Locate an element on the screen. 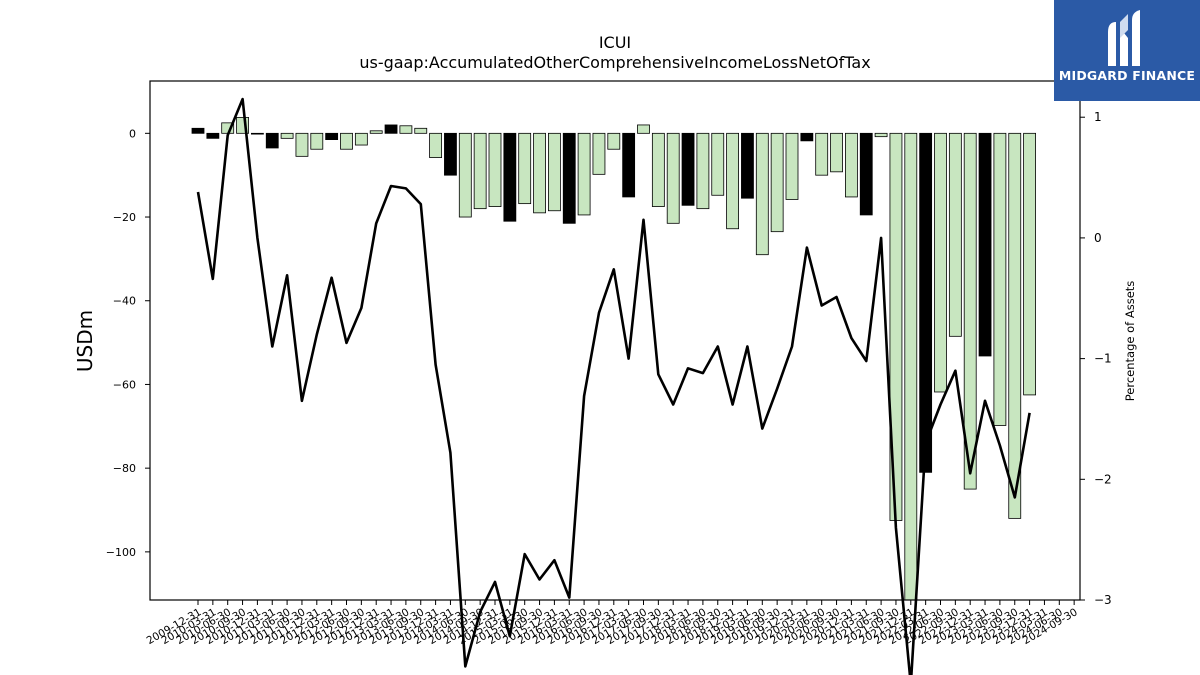  y2-tick-label: −2 is located at coordinates (1103, 479).